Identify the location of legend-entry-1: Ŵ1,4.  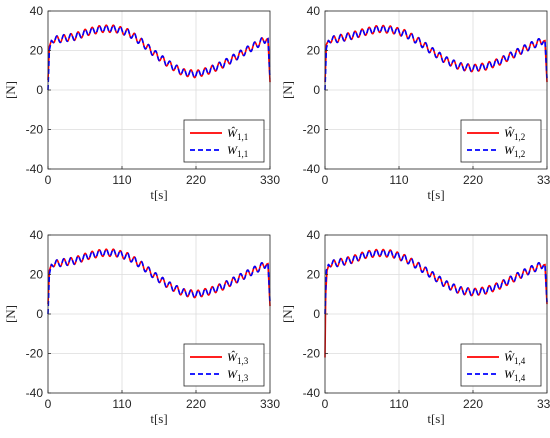
(515, 358).